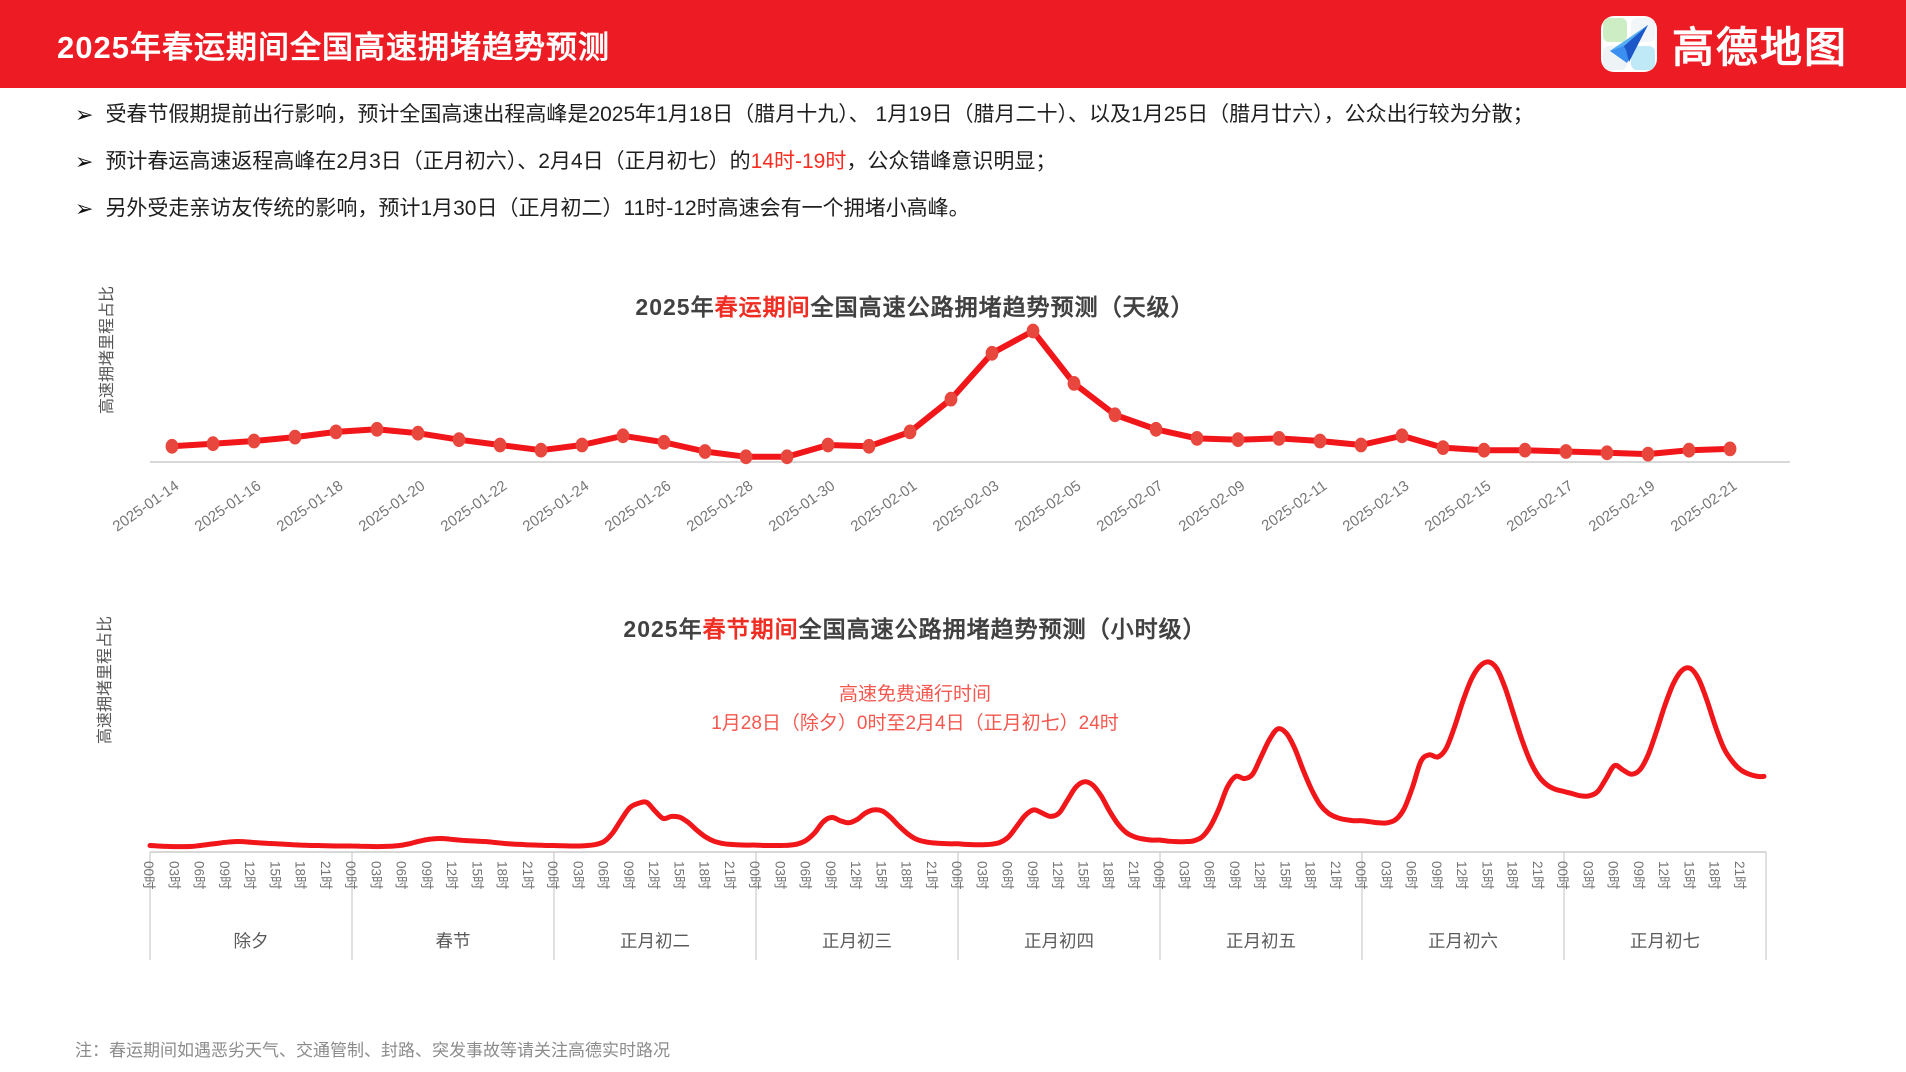 The width and height of the screenshot is (1906, 1072). Describe the element at coordinates (915, 709) in the screenshot. I see `free-pass-annotation: 高速免费通行时间 1月28日（除夕）0时至2月4日（正月初七）24时` at that location.